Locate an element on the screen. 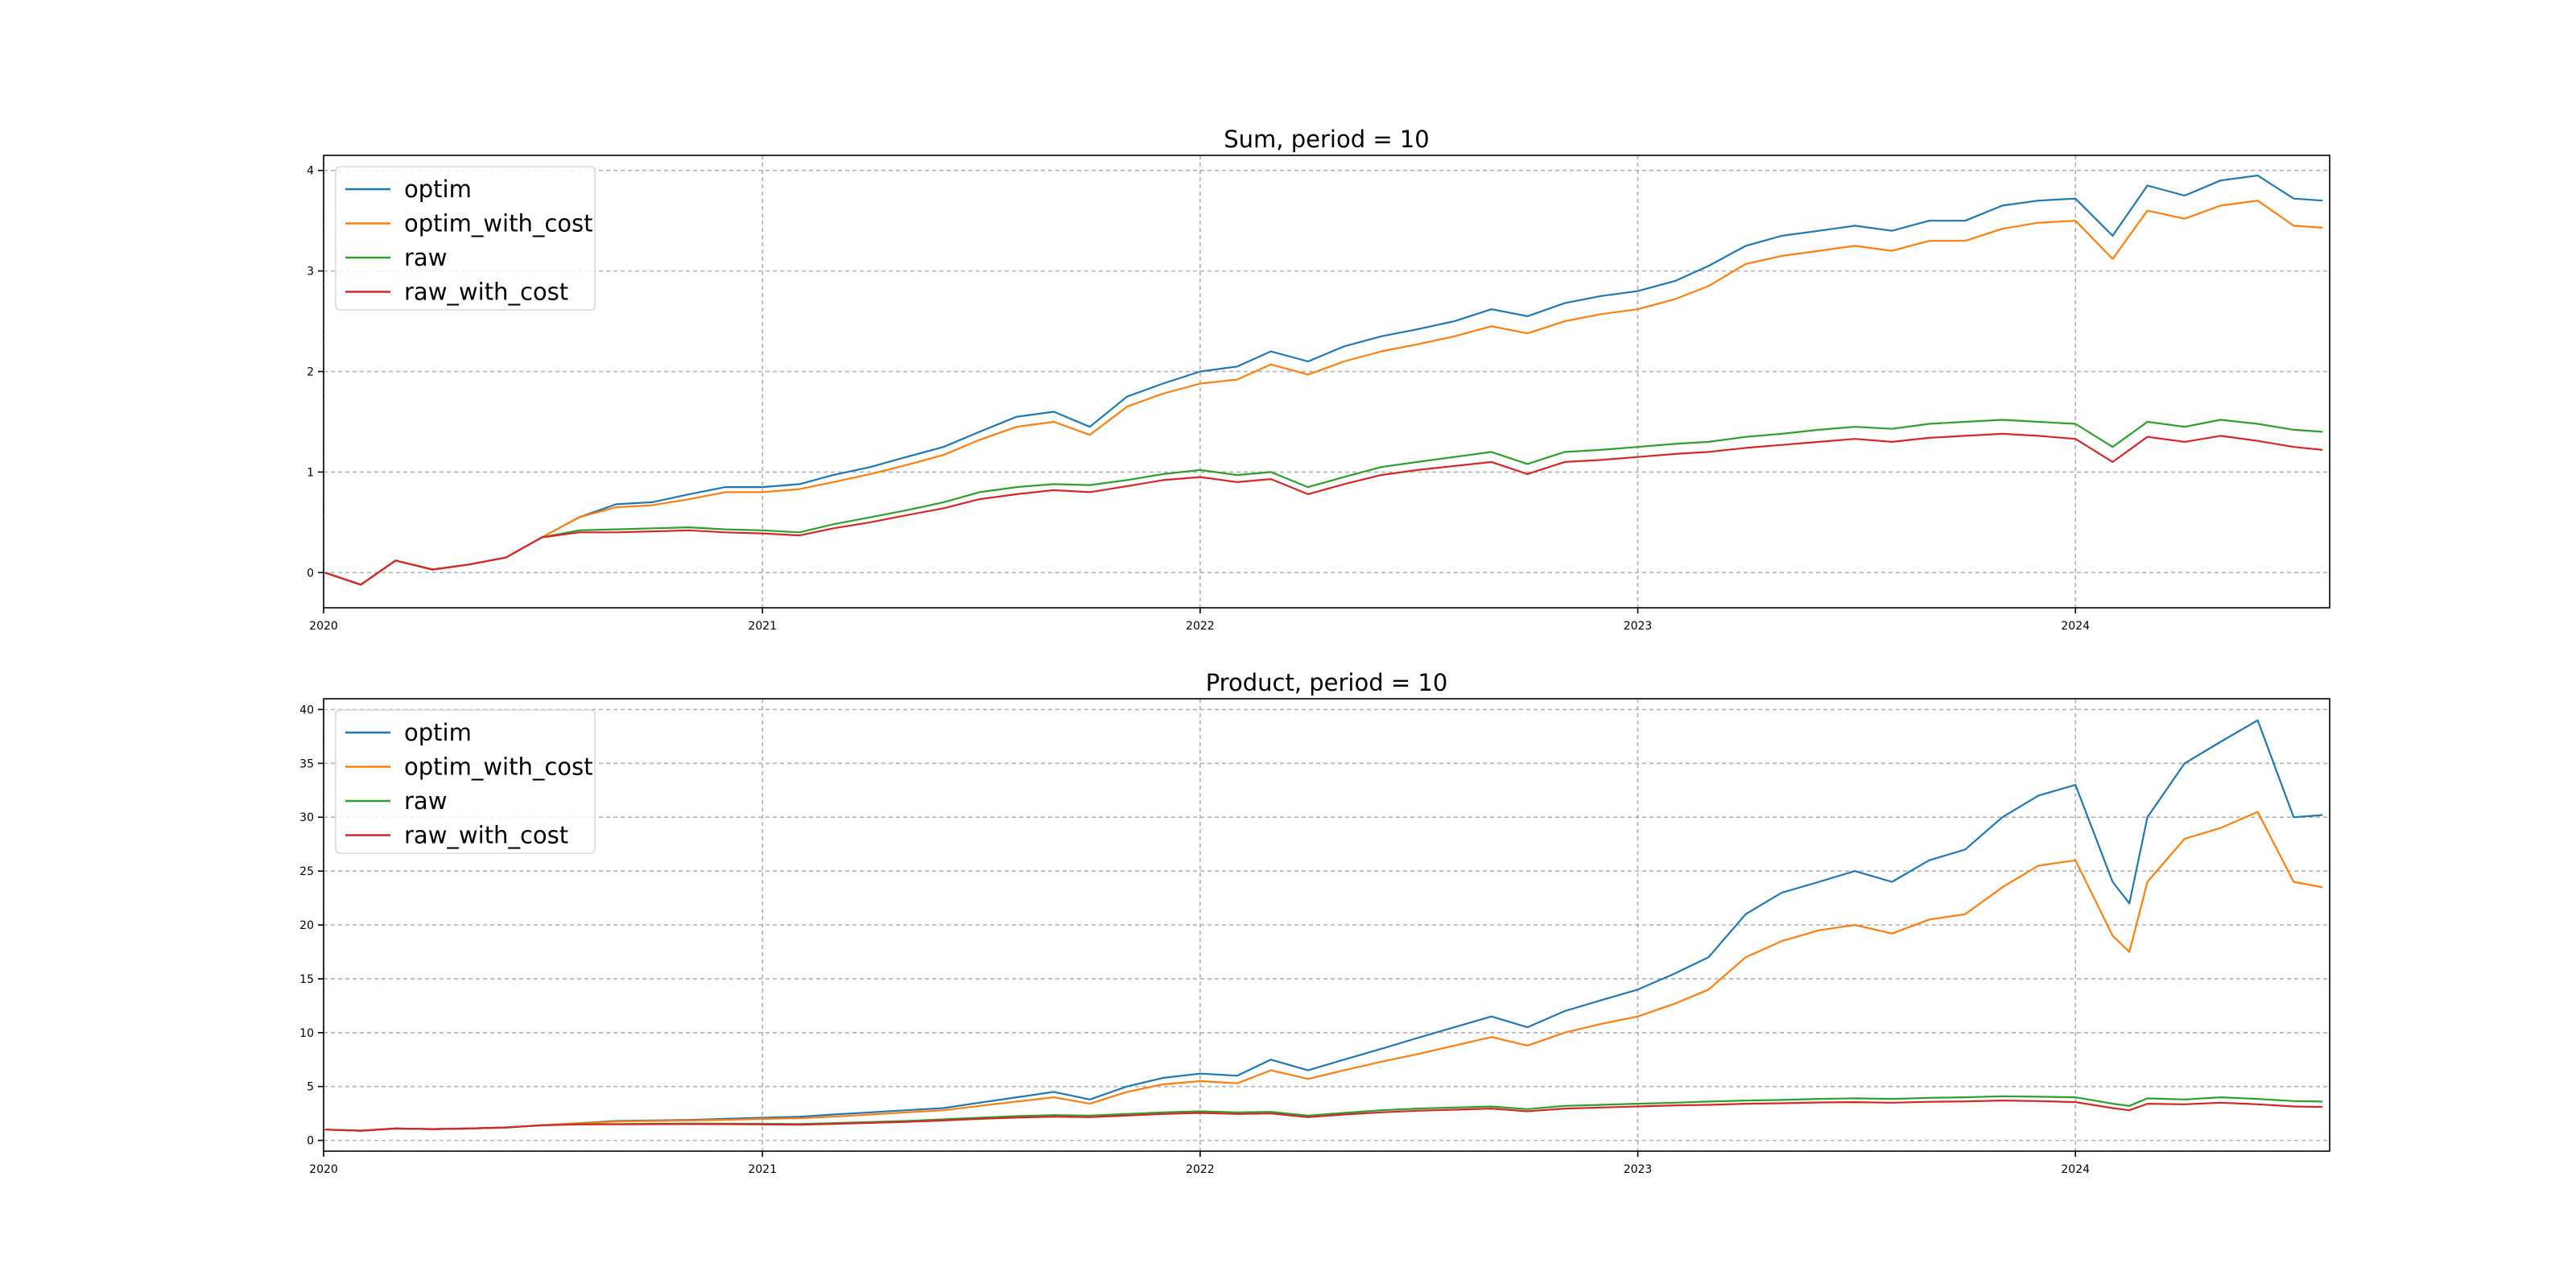 The height and width of the screenshot is (1288, 2576). y-tick-label: 2 is located at coordinates (310, 372).